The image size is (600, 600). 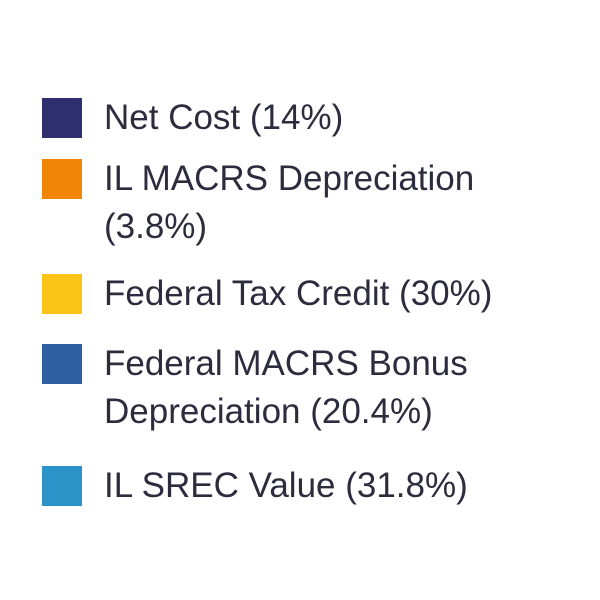 I want to click on legend-label-line: IL SREC Value (31.8%), so click(x=286, y=485).